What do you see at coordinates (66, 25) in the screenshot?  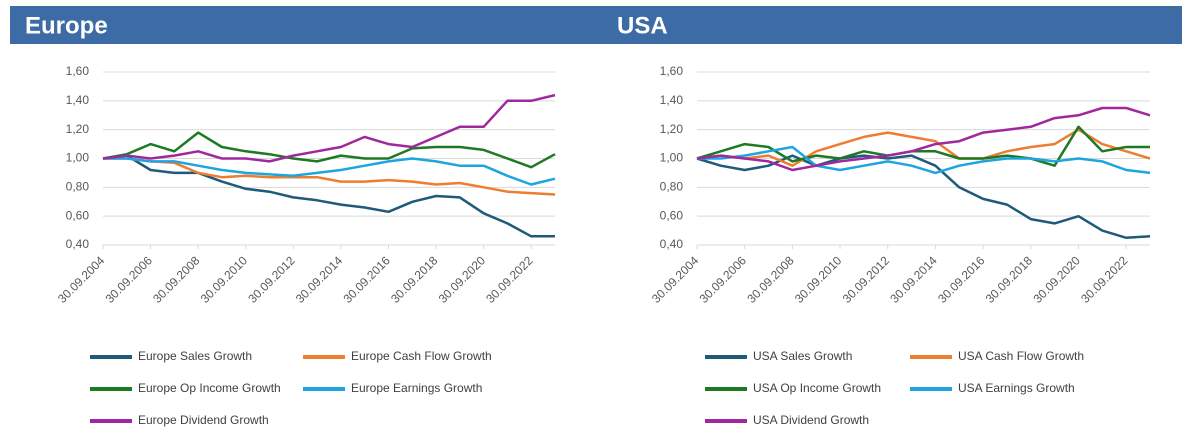 I see `chart-title: Europe` at bounding box center [66, 25].